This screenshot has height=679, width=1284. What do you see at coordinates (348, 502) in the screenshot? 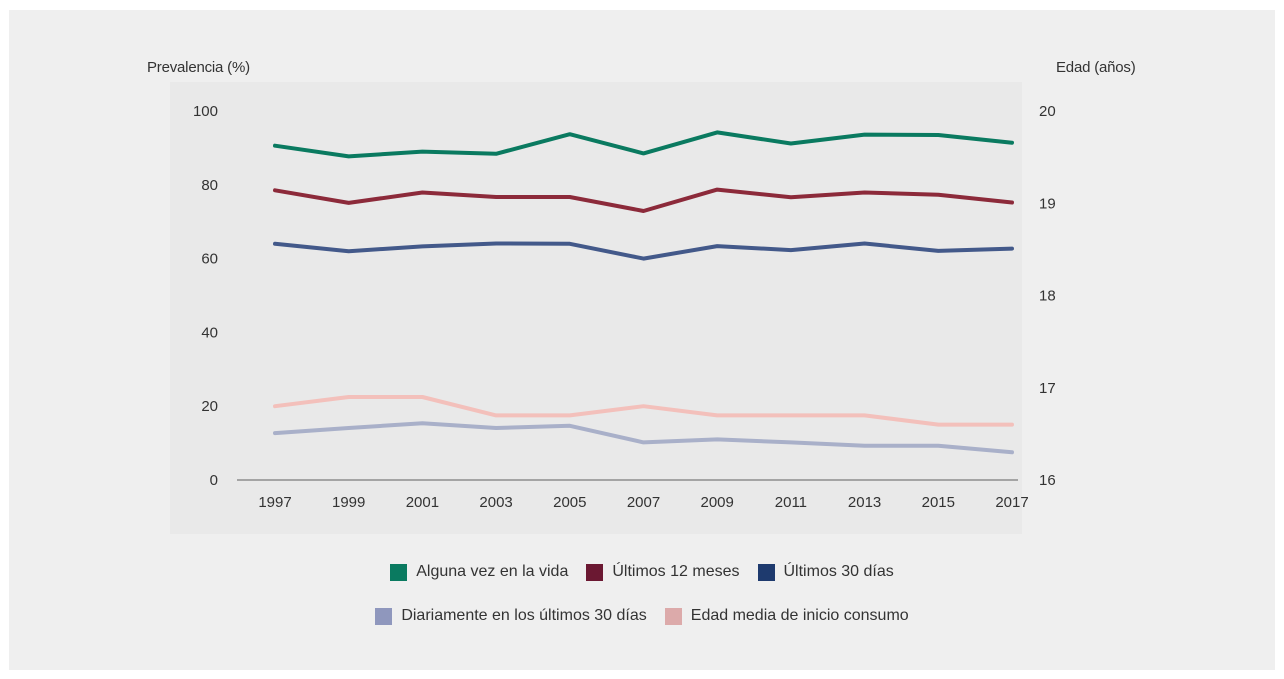
I see `x-tick-label: 1999` at bounding box center [348, 502].